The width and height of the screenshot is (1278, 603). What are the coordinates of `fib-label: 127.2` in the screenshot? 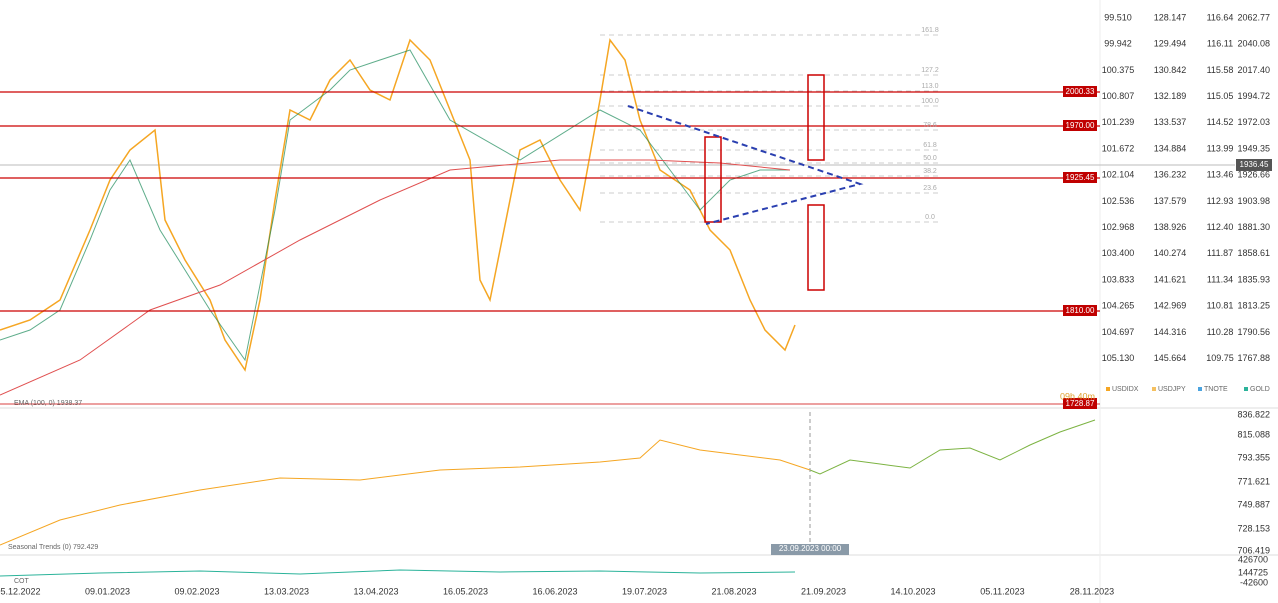 It's located at (930, 70).